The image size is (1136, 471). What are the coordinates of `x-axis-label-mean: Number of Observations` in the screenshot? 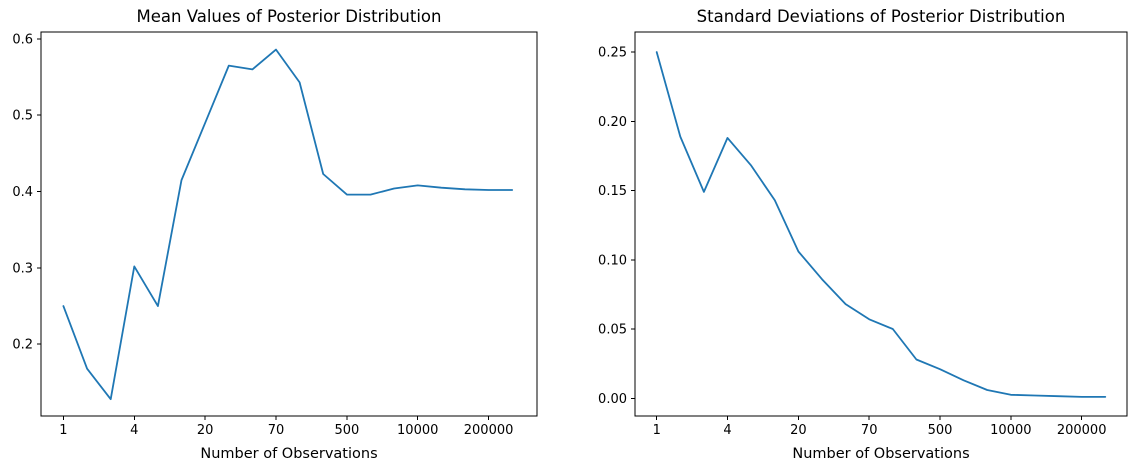 It's located at (288, 454).